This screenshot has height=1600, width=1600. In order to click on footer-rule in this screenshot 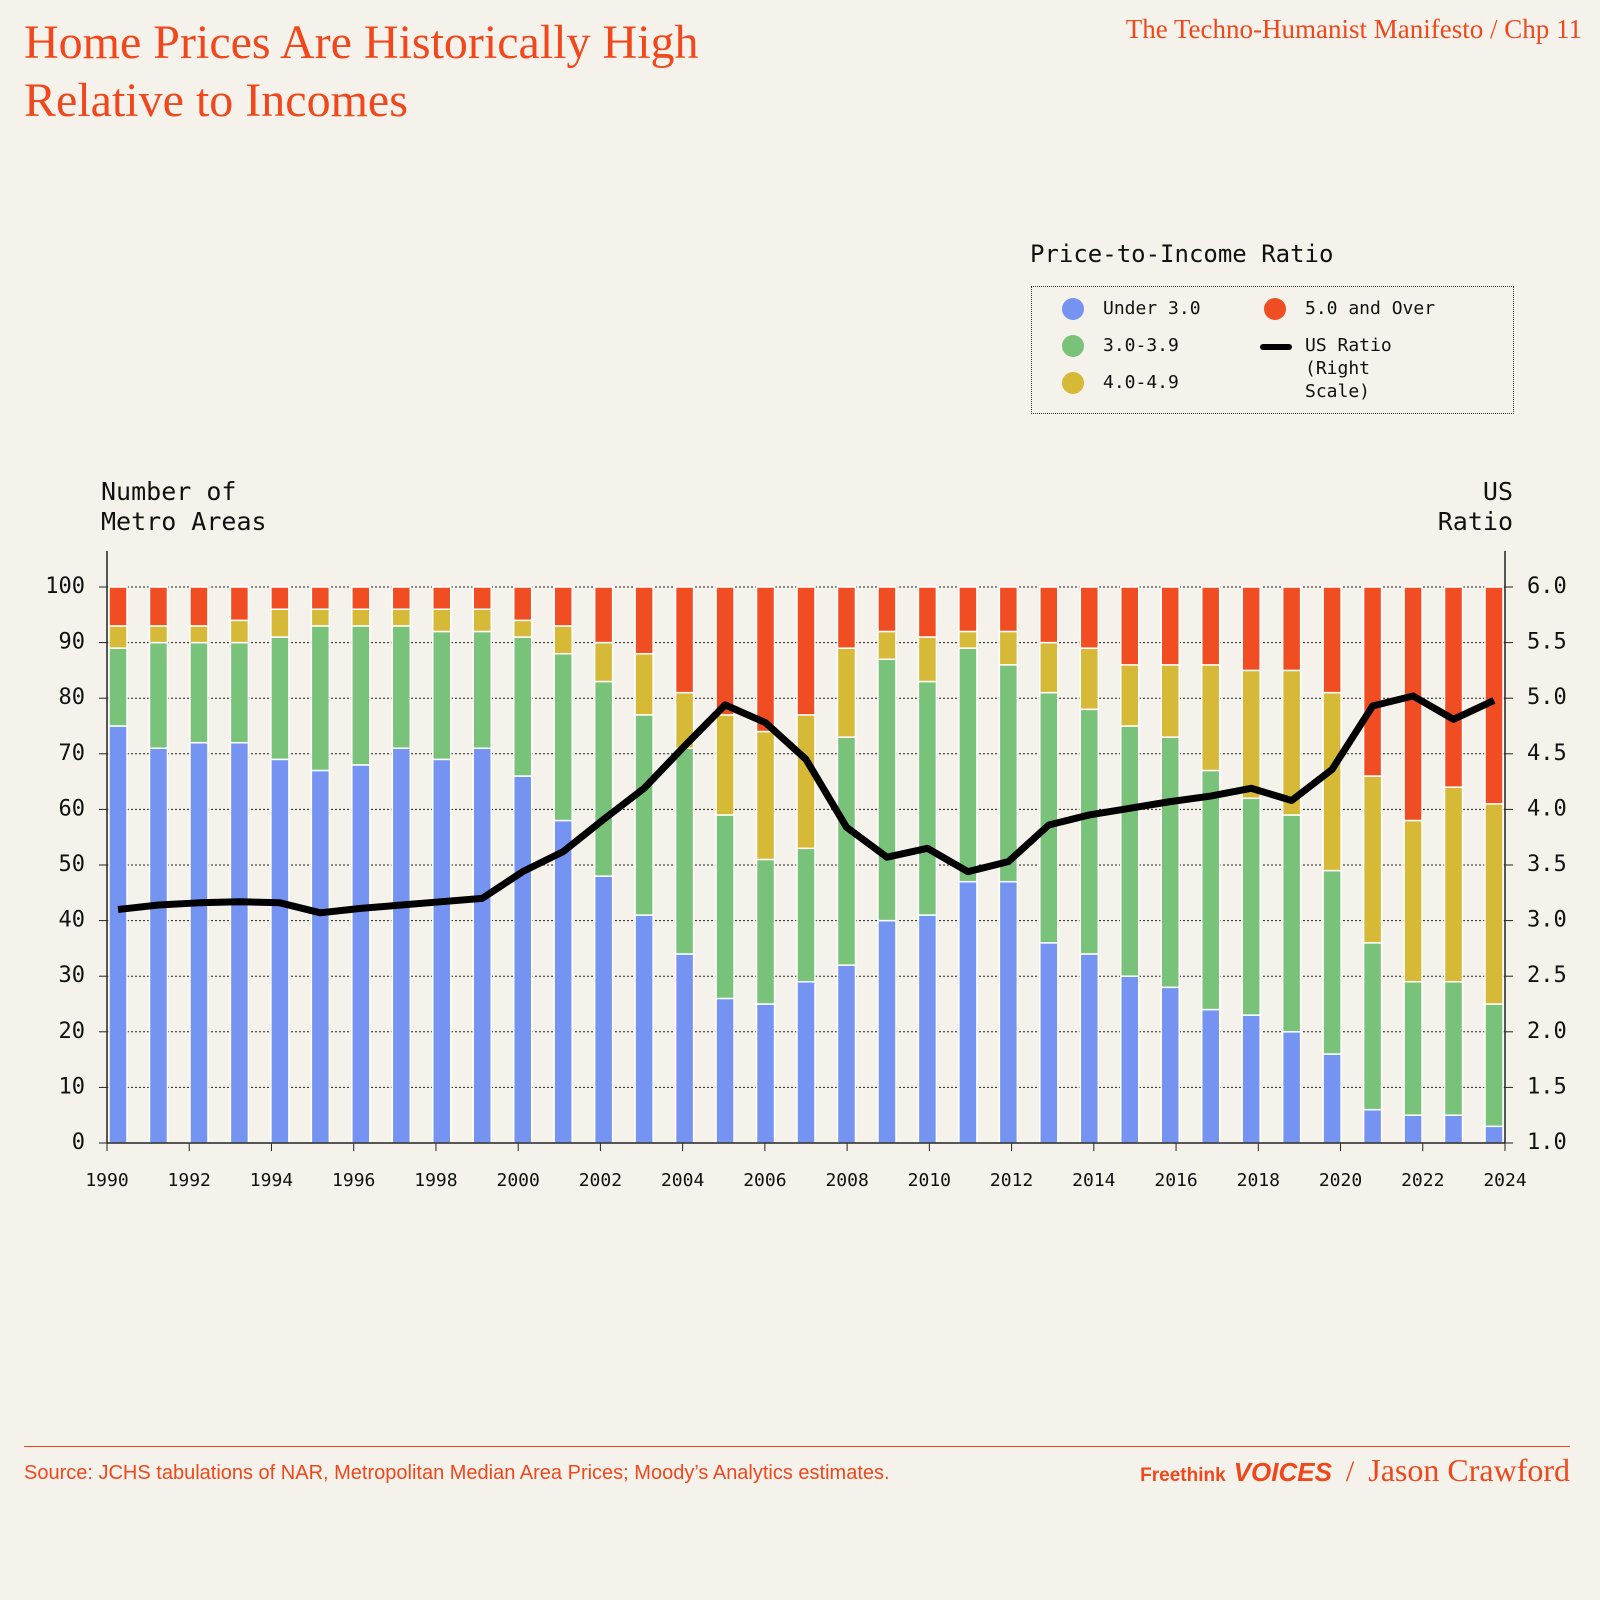, I will do `click(797, 1446)`.